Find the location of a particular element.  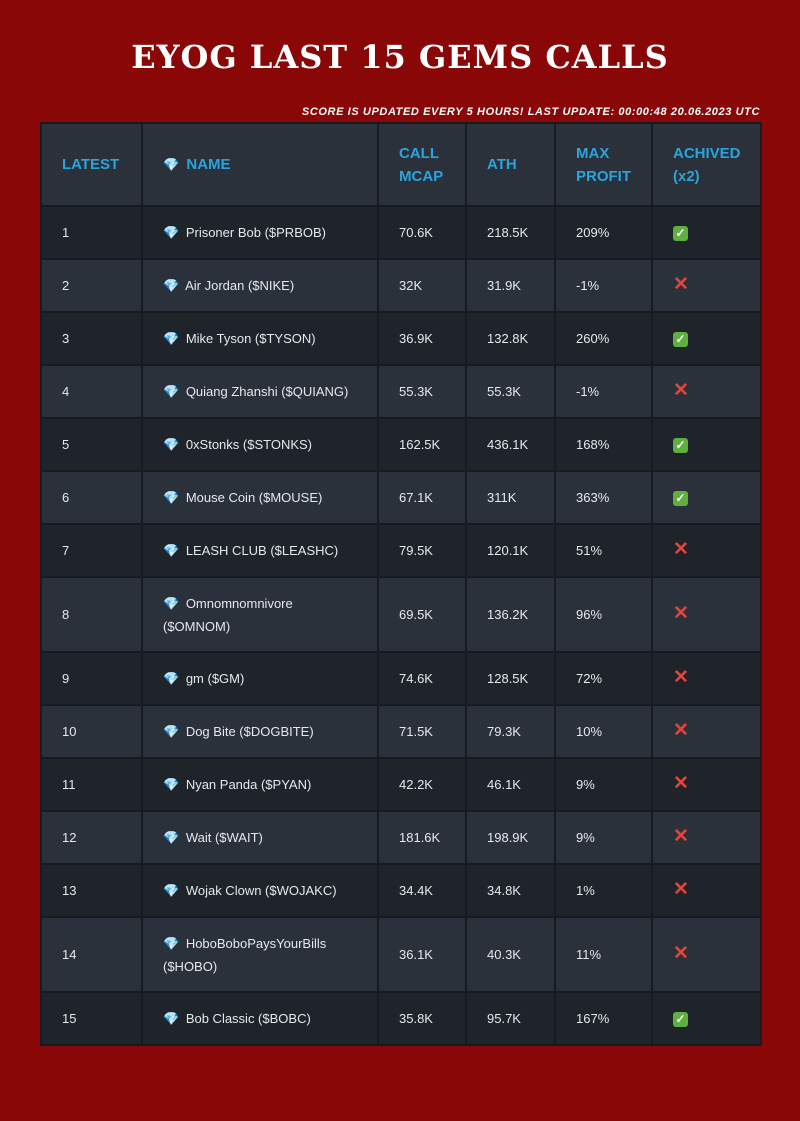

cell-call-mcap: 71.5K is located at coordinates (422, 731).